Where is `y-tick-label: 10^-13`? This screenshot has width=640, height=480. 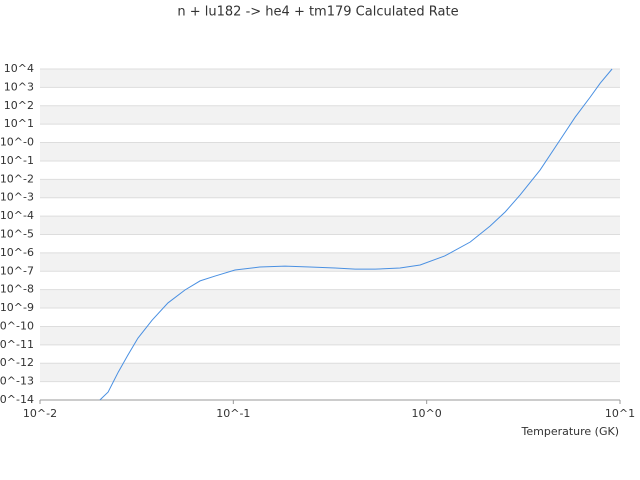 y-tick-label: 10^-13 is located at coordinates (17, 381).